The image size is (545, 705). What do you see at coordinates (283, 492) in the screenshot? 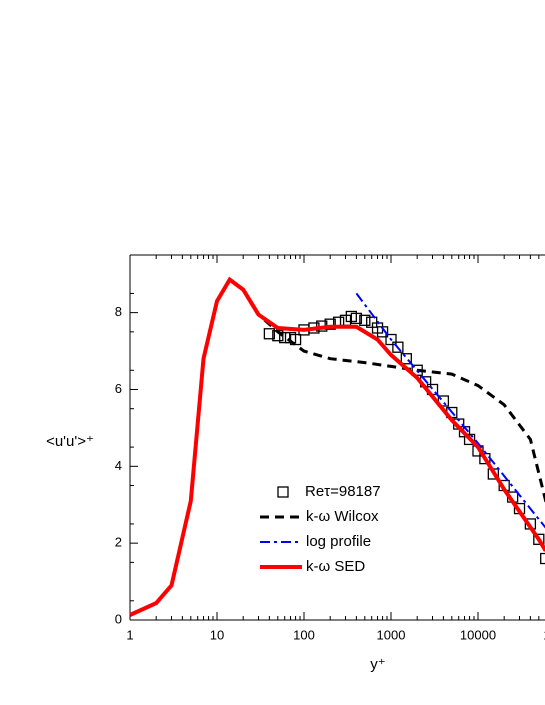
I see `legend-marker` at bounding box center [283, 492].